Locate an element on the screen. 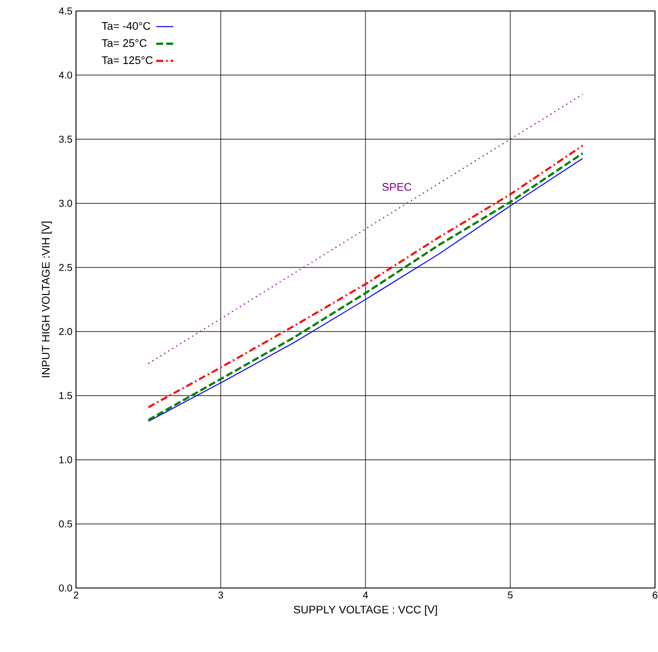  y-tick-label: 2.5 is located at coordinates (65, 267).